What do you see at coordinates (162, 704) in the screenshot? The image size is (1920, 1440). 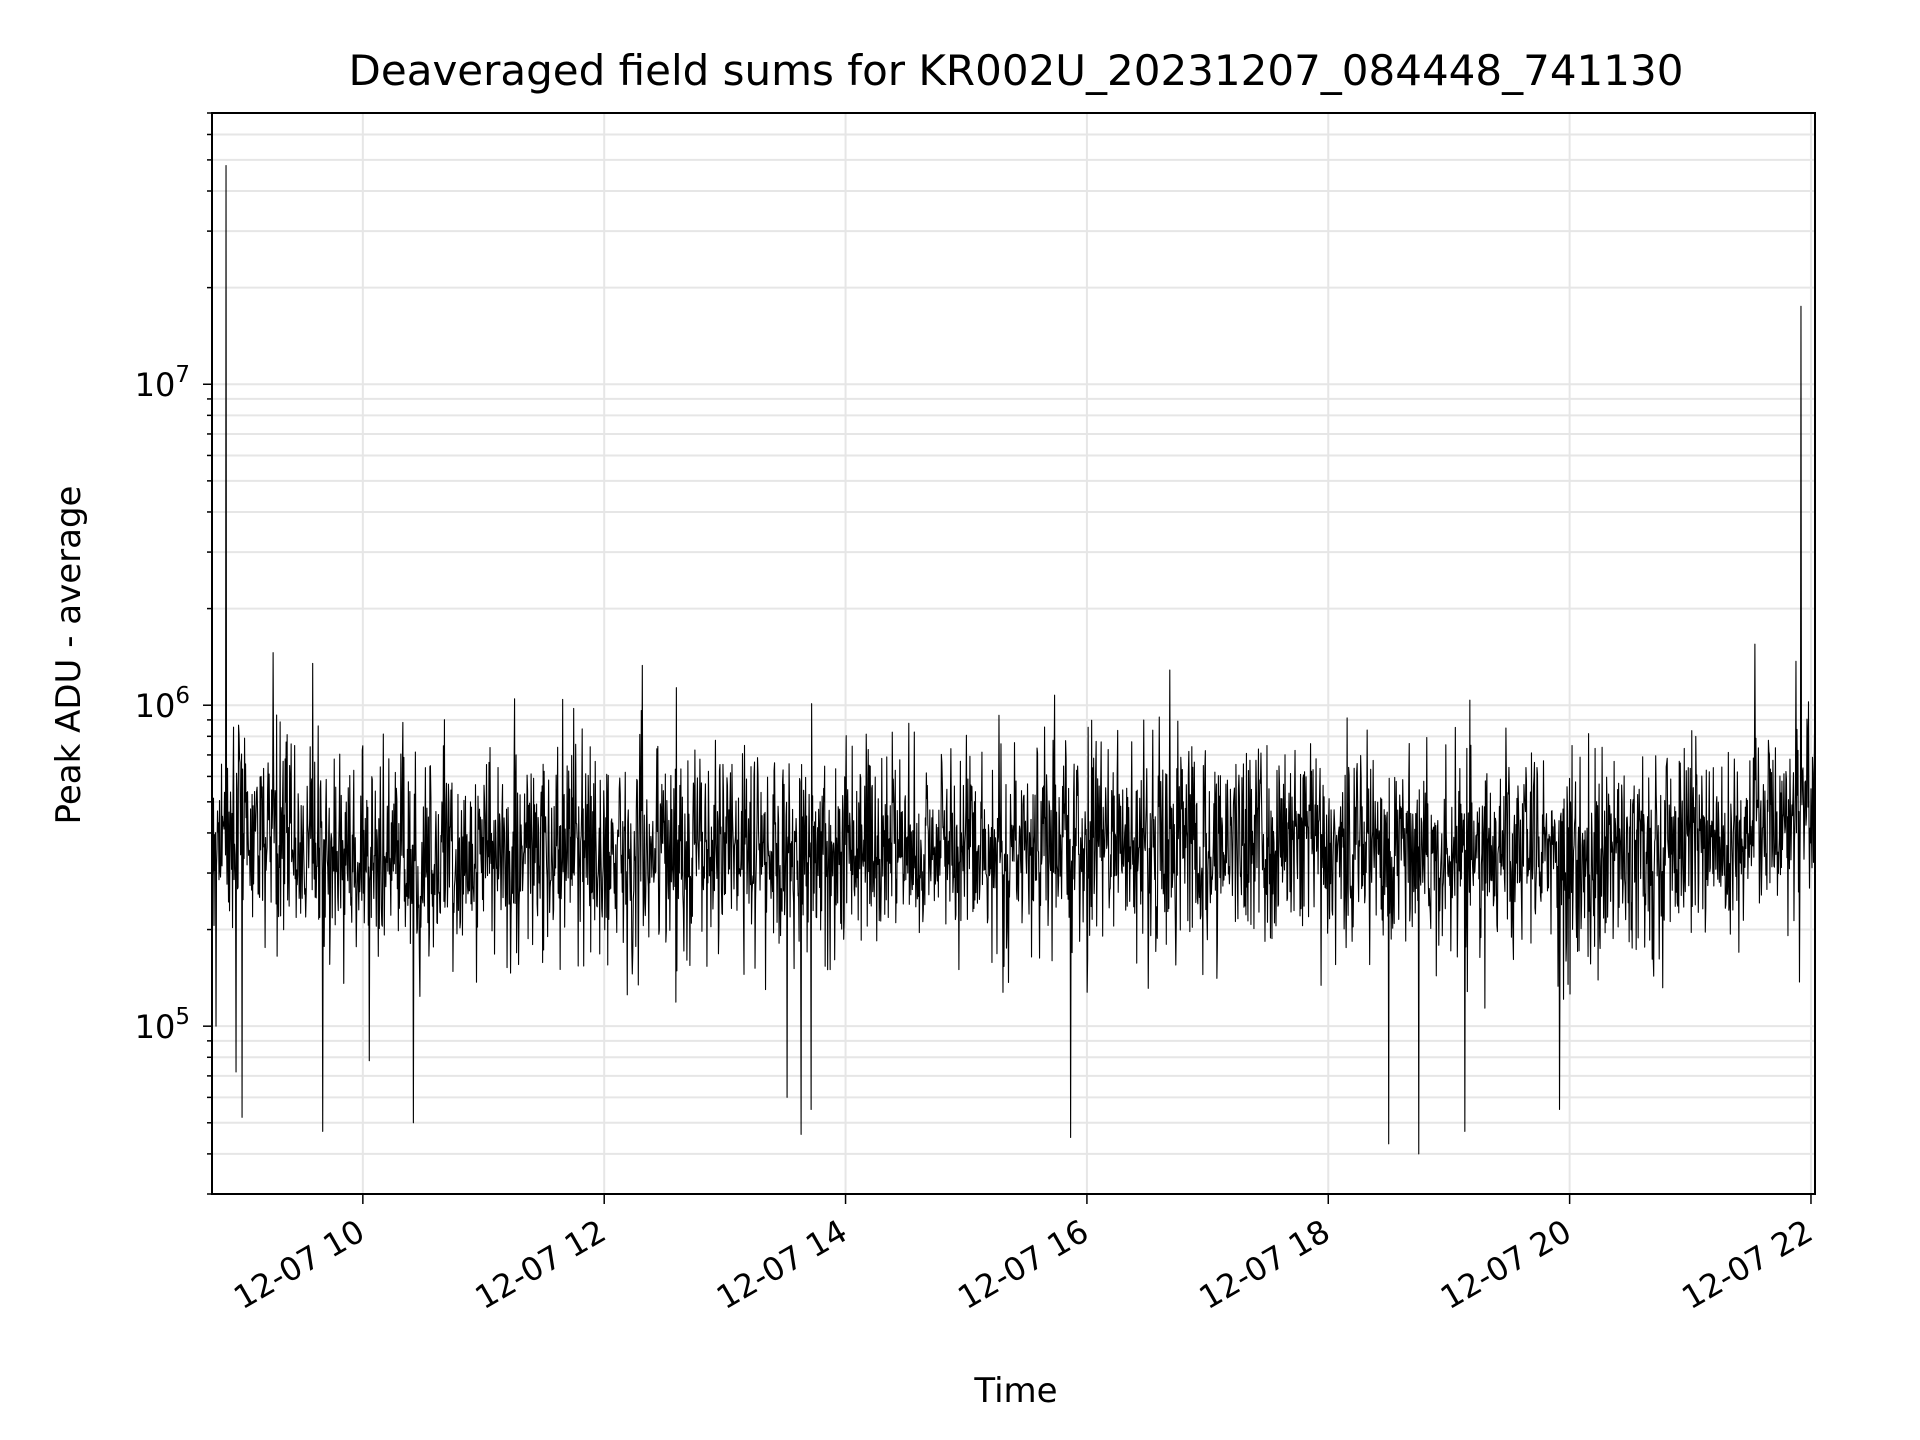 I see `y-tick-label: 10⁶` at bounding box center [162, 704].